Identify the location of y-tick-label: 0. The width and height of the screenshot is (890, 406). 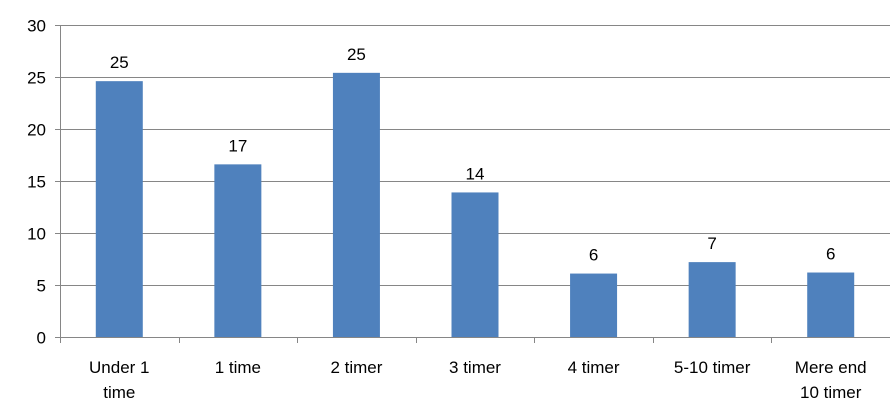
(41, 338).